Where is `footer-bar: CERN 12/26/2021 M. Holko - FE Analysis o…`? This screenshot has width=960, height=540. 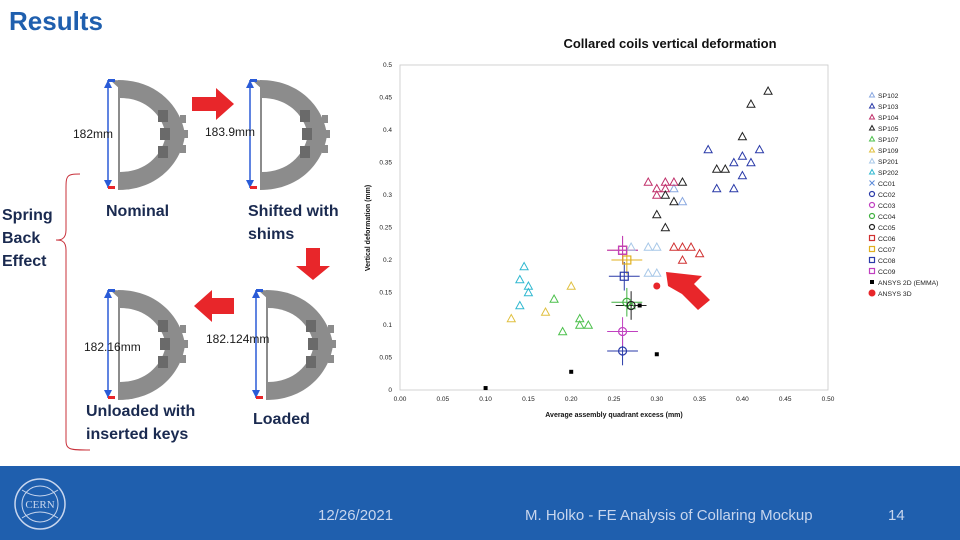
footer-bar: CERN 12/26/2021 M. Holko - FE Analysis o… is located at coordinates (480, 503).